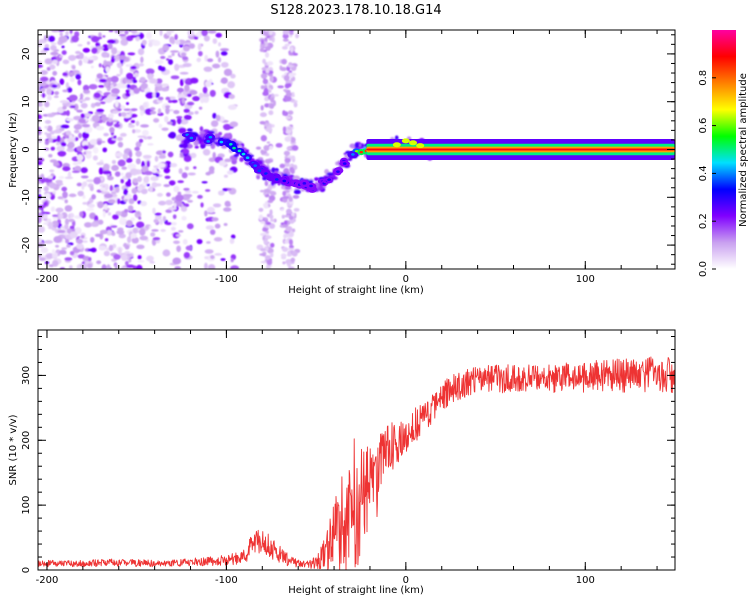 This screenshot has height=600, width=750. I want to click on colorbar-tick-label: 0.4, so click(703, 173).